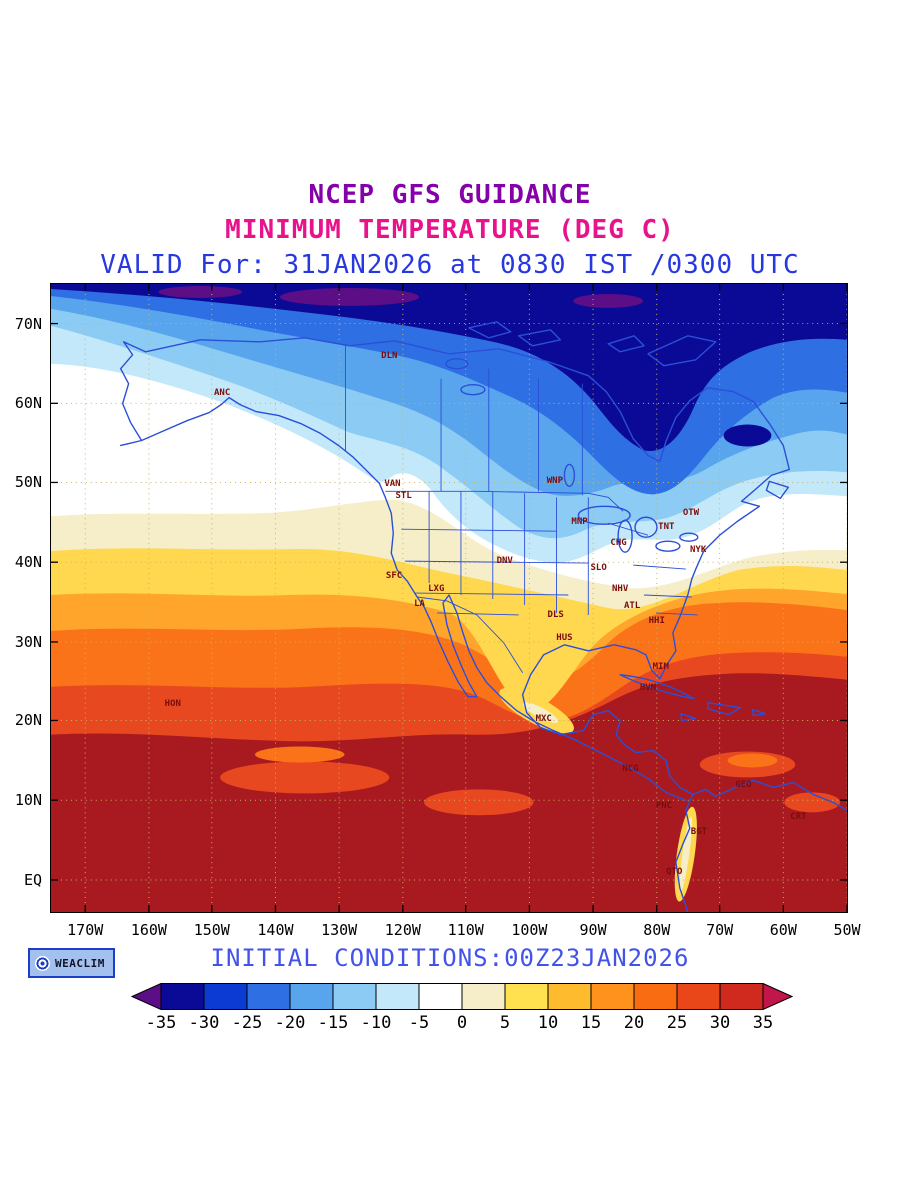 The width and height of the screenshot is (900, 1200). Describe the element at coordinates (172, 703) in the screenshot. I see `city-label-hon: HON` at that location.